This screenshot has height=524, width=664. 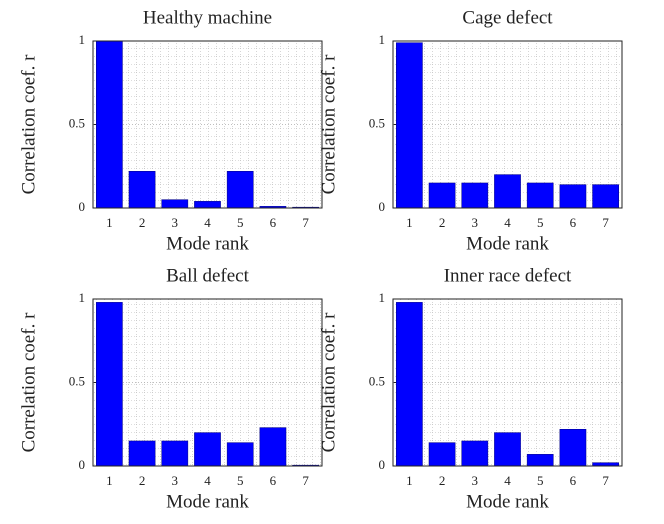 What do you see at coordinates (508, 275) in the screenshot?
I see `panel-title: Inner race defect` at bounding box center [508, 275].